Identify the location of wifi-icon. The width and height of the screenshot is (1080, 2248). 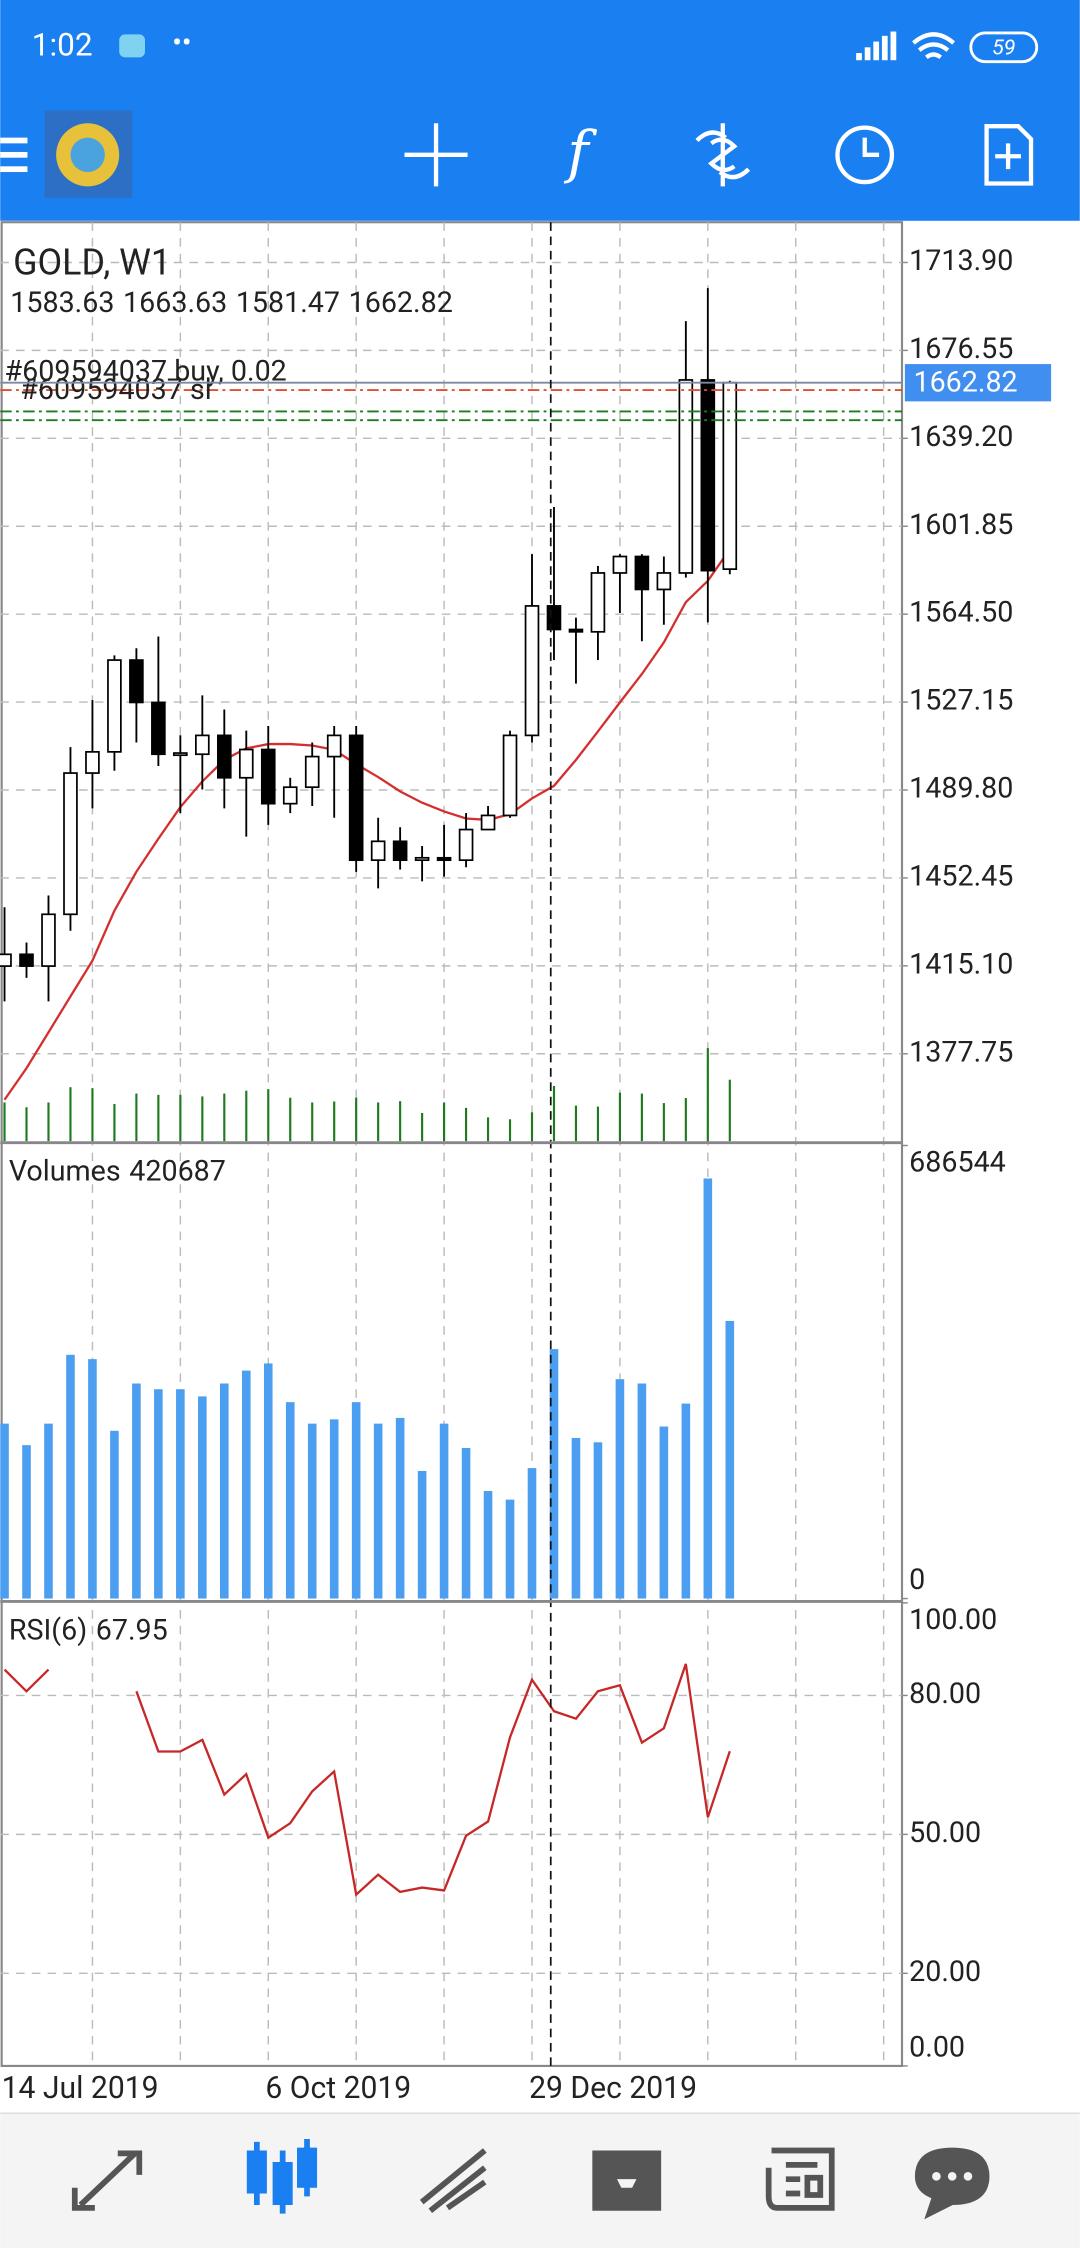
(934, 46).